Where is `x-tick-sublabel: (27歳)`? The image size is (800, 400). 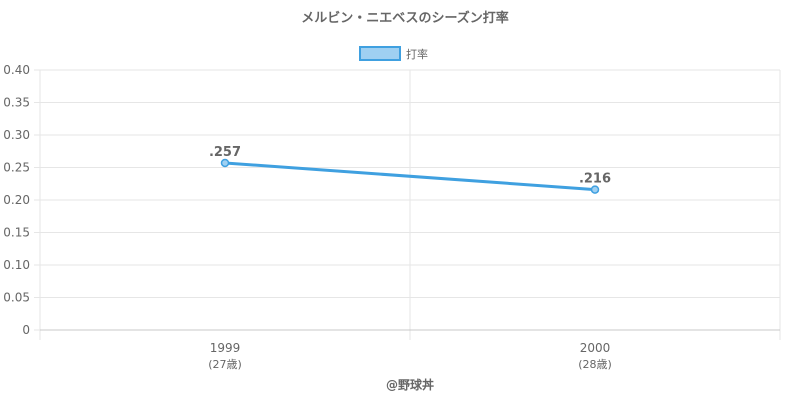
x-tick-sublabel: (27歳) is located at coordinates (225, 364).